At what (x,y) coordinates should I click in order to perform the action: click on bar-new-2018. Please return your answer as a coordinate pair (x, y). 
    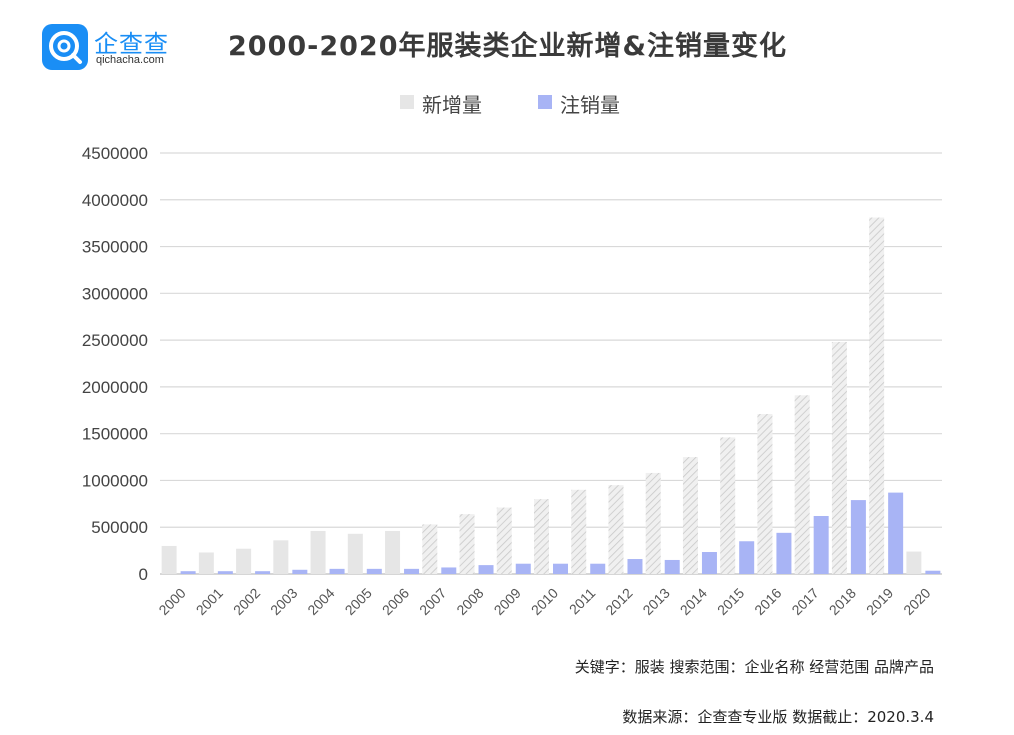
    Looking at the image, I should click on (839, 457).